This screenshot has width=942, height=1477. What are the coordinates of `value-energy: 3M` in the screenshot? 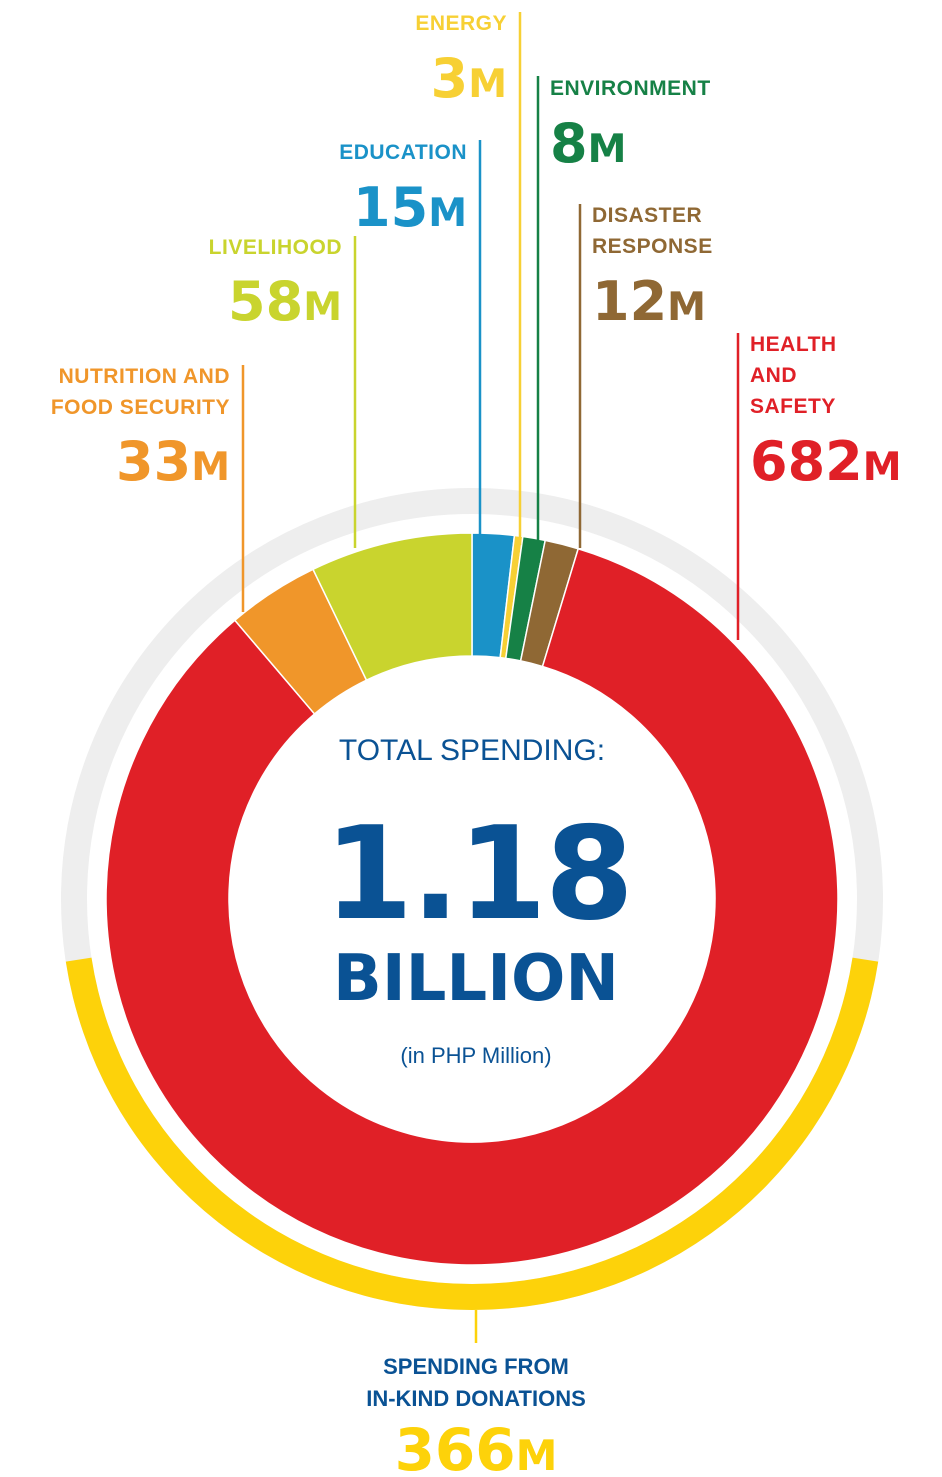 It's located at (469, 78).